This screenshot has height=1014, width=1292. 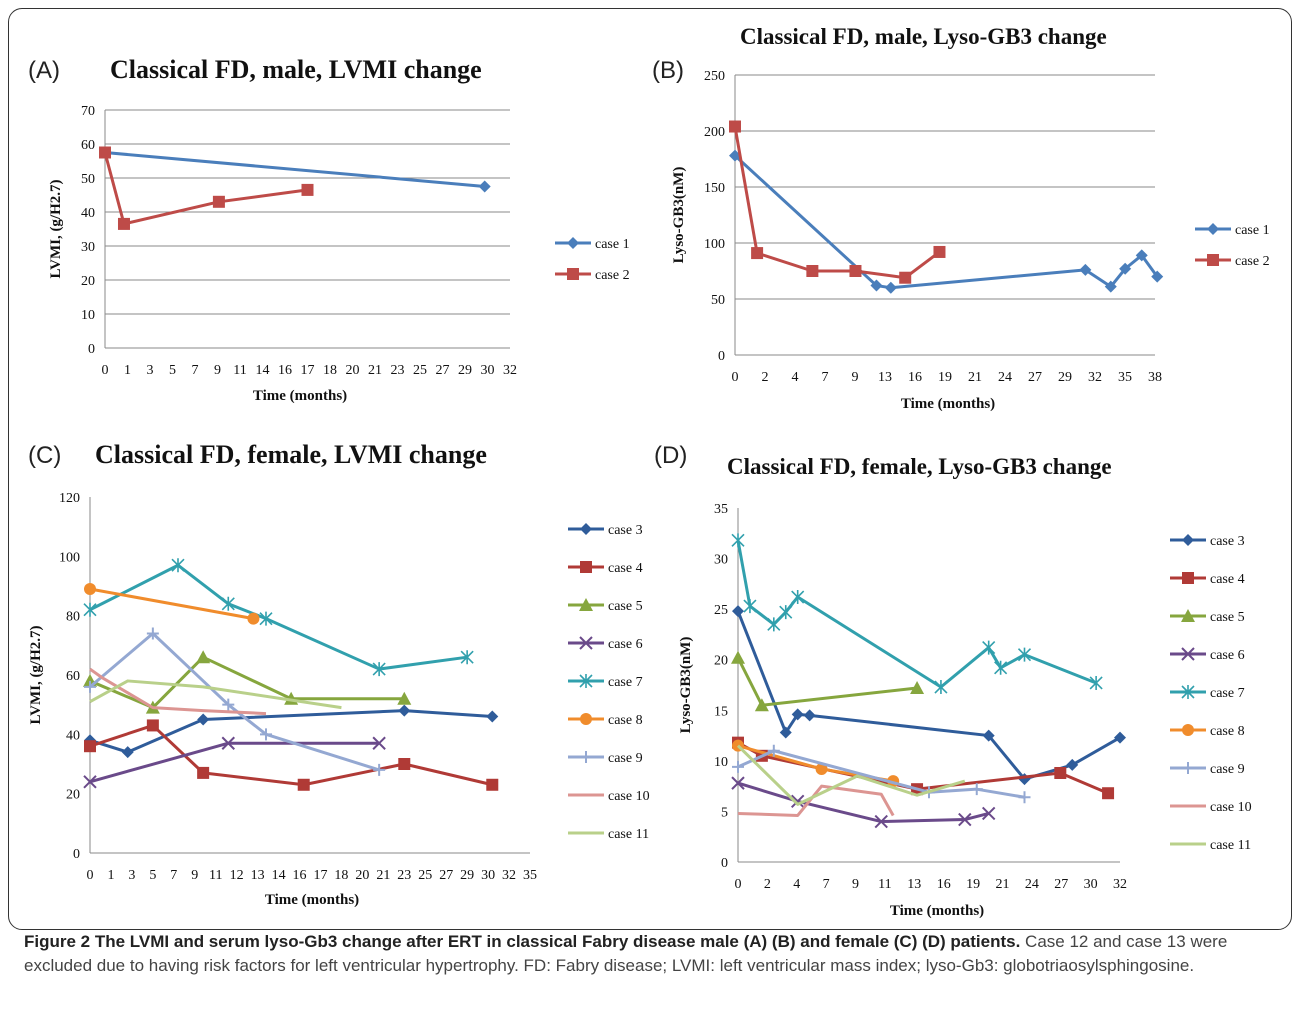 What do you see at coordinates (90, 875) in the screenshot?
I see `x-tick-label: 0` at bounding box center [90, 875].